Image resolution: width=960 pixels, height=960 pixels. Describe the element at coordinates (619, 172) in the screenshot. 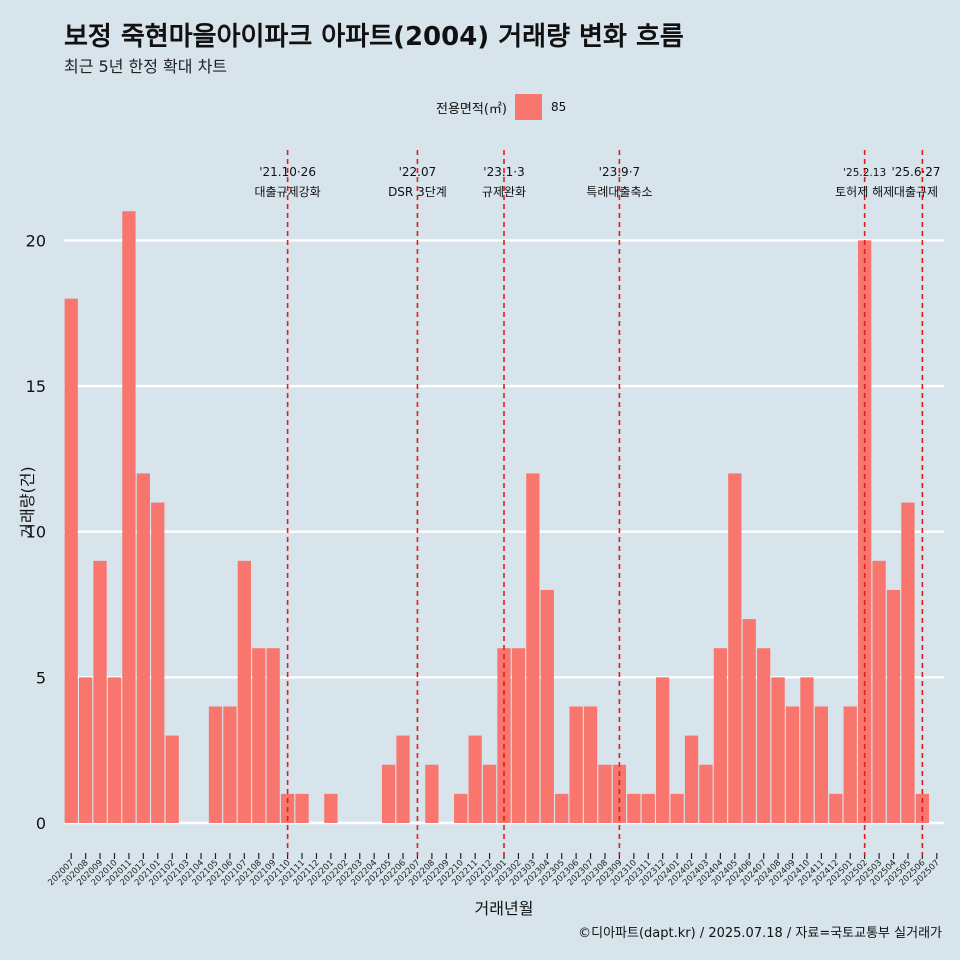

I see `event-date-label: '23.9·7` at that location.